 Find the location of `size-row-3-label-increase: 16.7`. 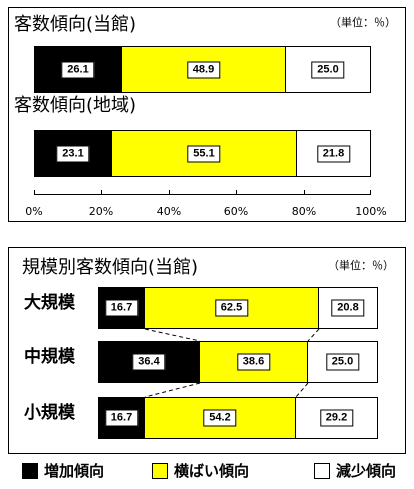

size-row-3-label-increase: 16.7 is located at coordinates (121, 418).